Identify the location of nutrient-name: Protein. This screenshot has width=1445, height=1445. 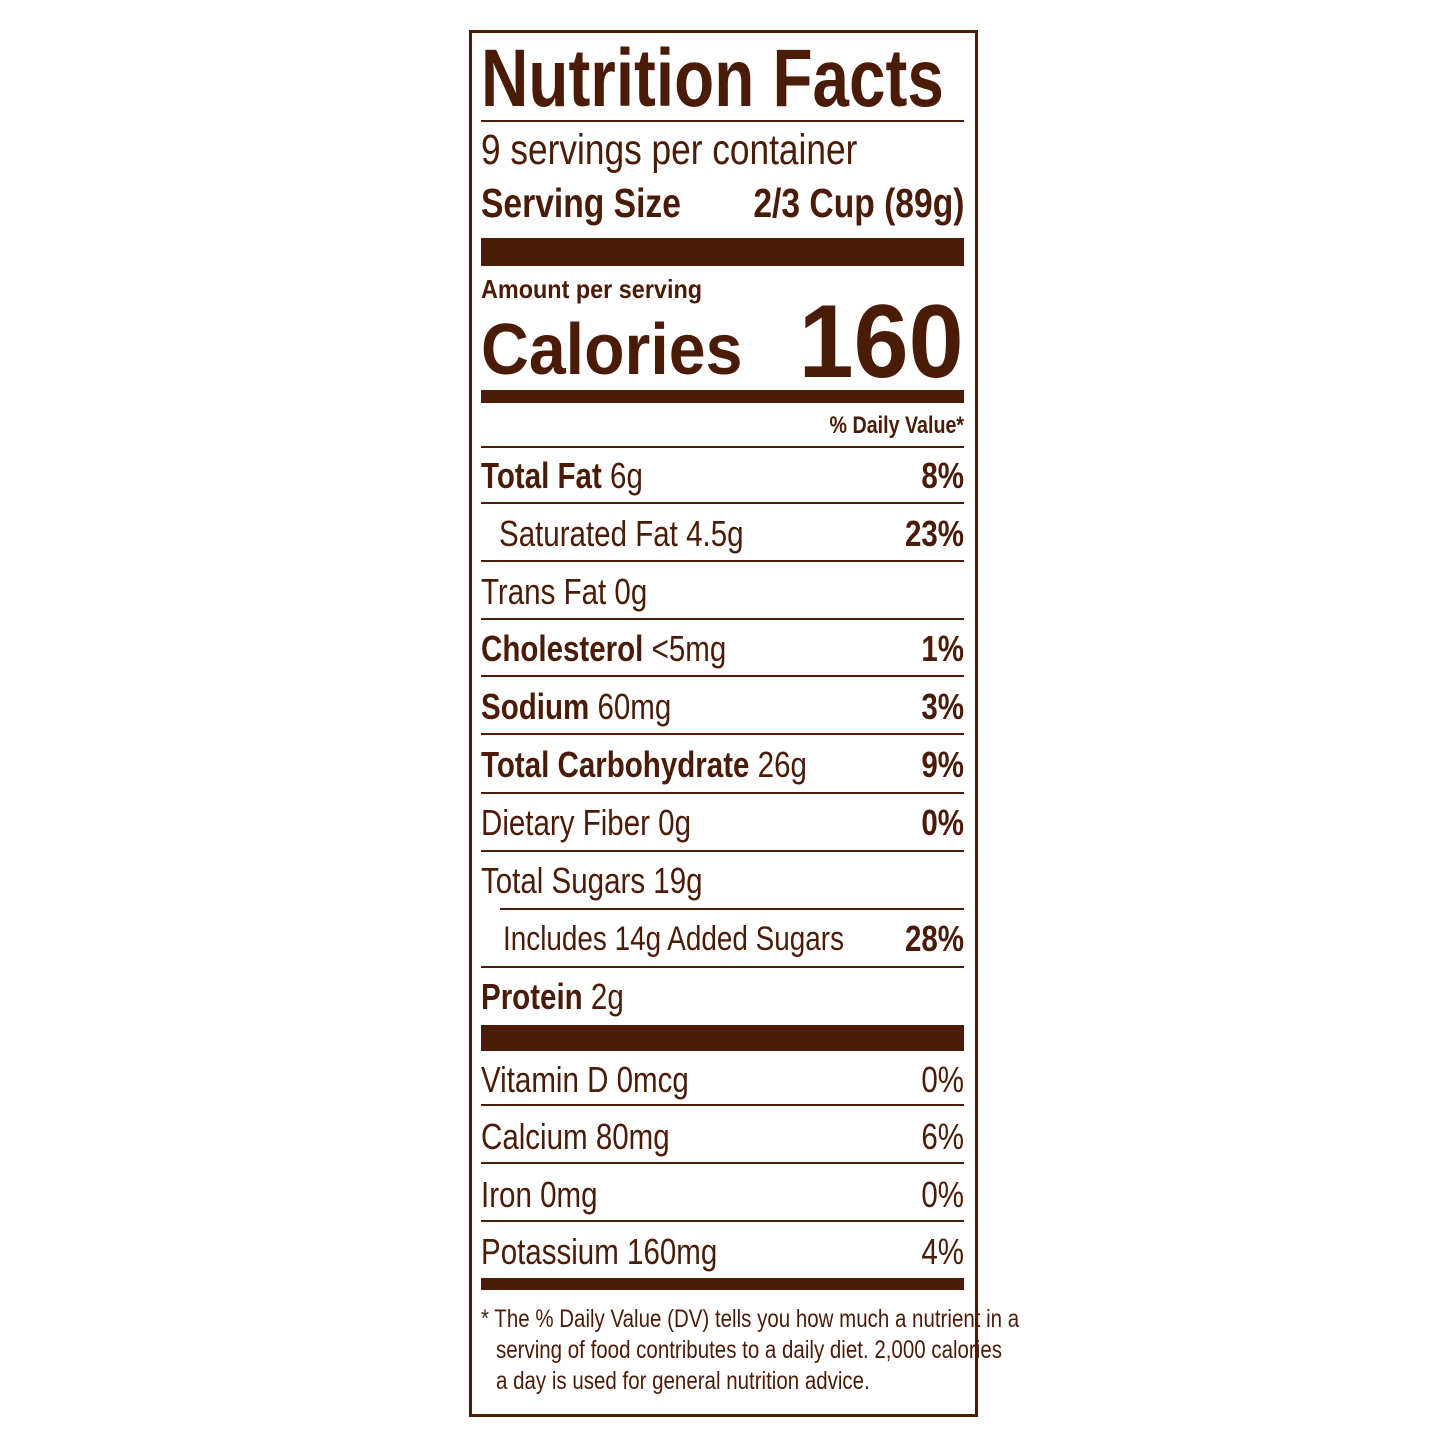
(532, 996).